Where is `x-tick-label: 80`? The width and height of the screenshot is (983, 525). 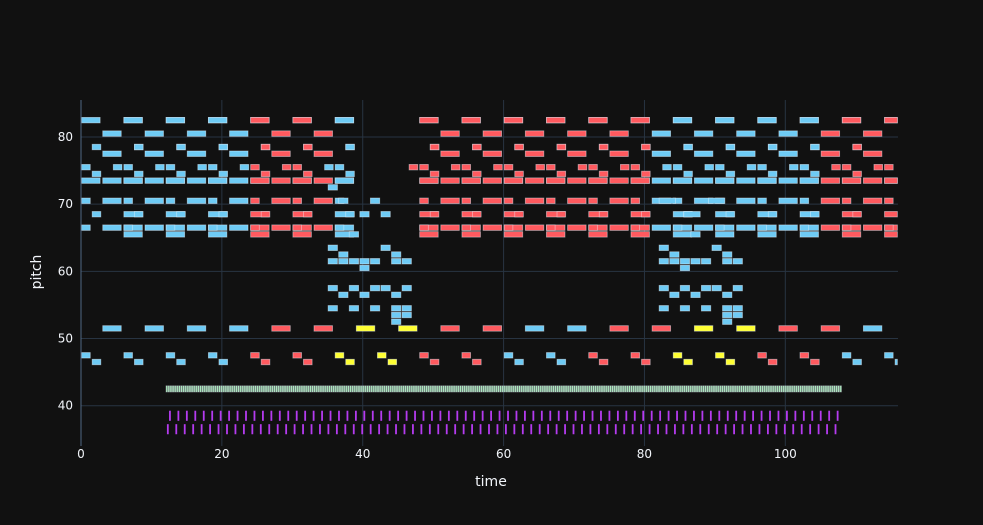 x-tick-label: 80 is located at coordinates (644, 454).